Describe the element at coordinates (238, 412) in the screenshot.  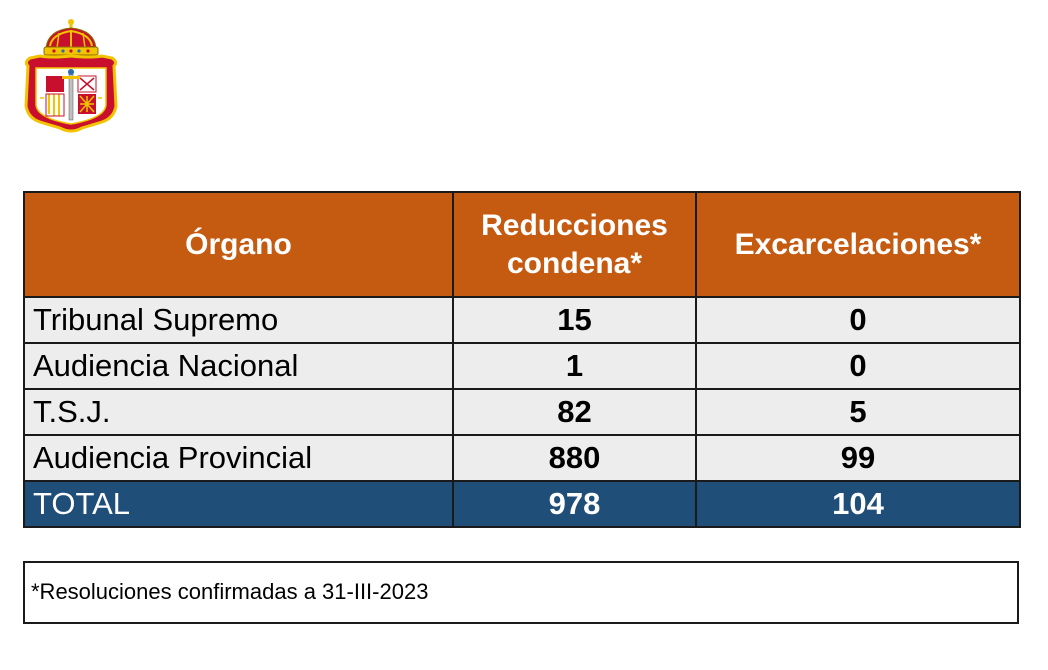
I see `cell-organo: T.S.J.` at that location.